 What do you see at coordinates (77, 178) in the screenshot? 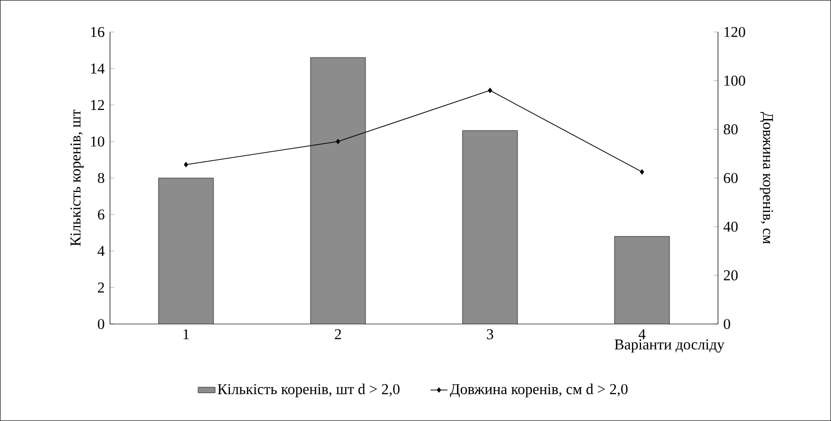
I see `y-axis-title: Кількість коренів, шт` at bounding box center [77, 178].